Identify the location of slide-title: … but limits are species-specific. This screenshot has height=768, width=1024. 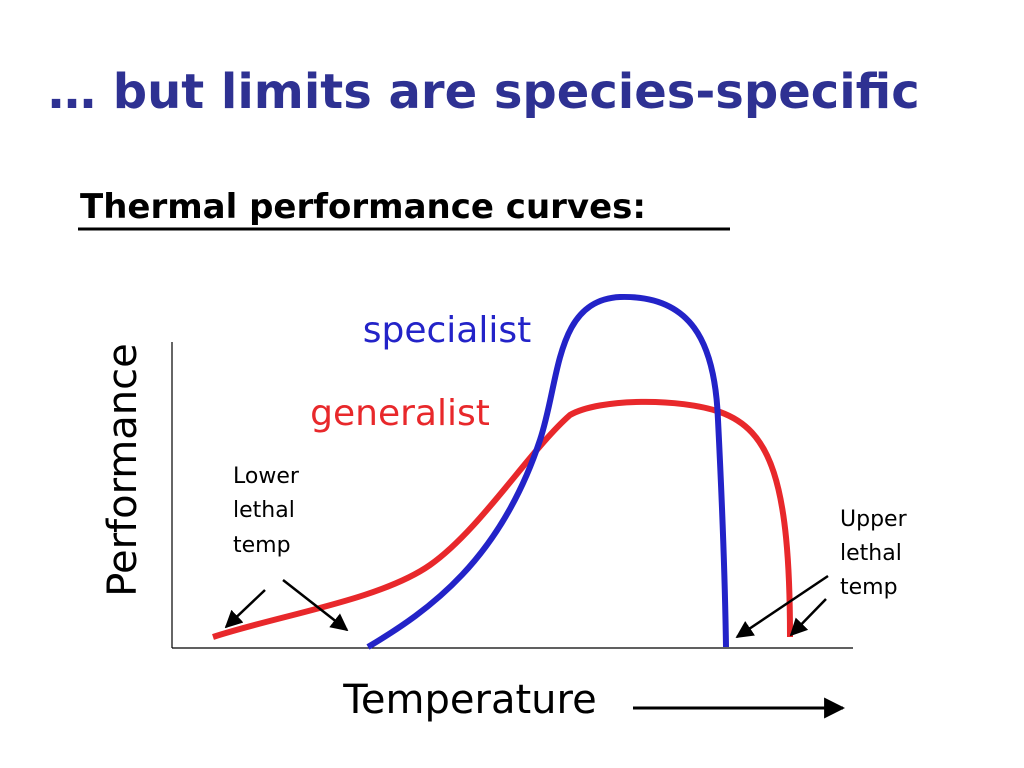
(484, 92).